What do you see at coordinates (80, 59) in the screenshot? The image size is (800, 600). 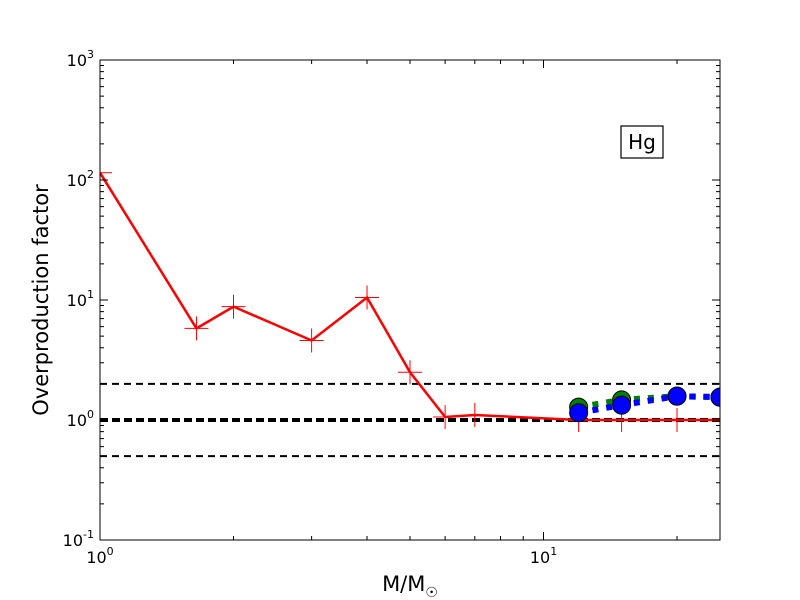 I see `y-tick-label: 10³` at bounding box center [80, 59].